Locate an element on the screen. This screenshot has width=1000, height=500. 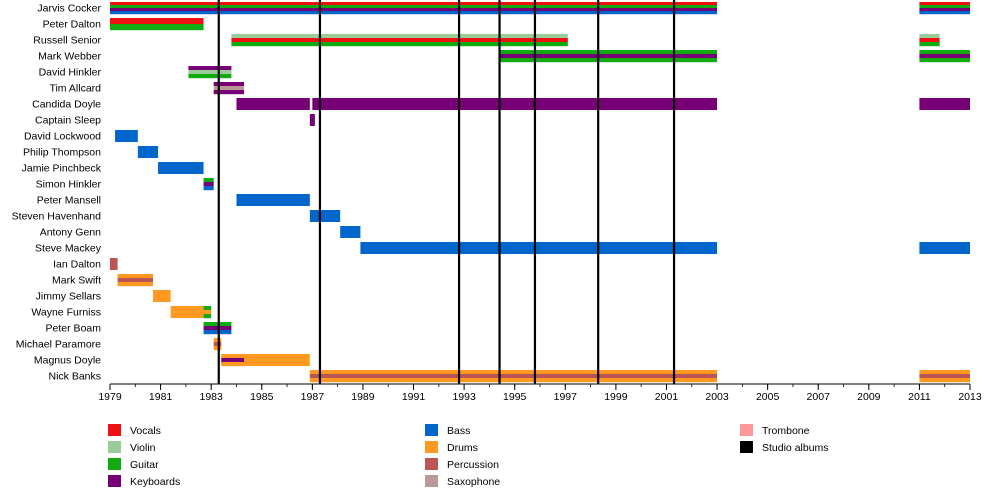
x-tick-label: 2001 is located at coordinates (667, 397).